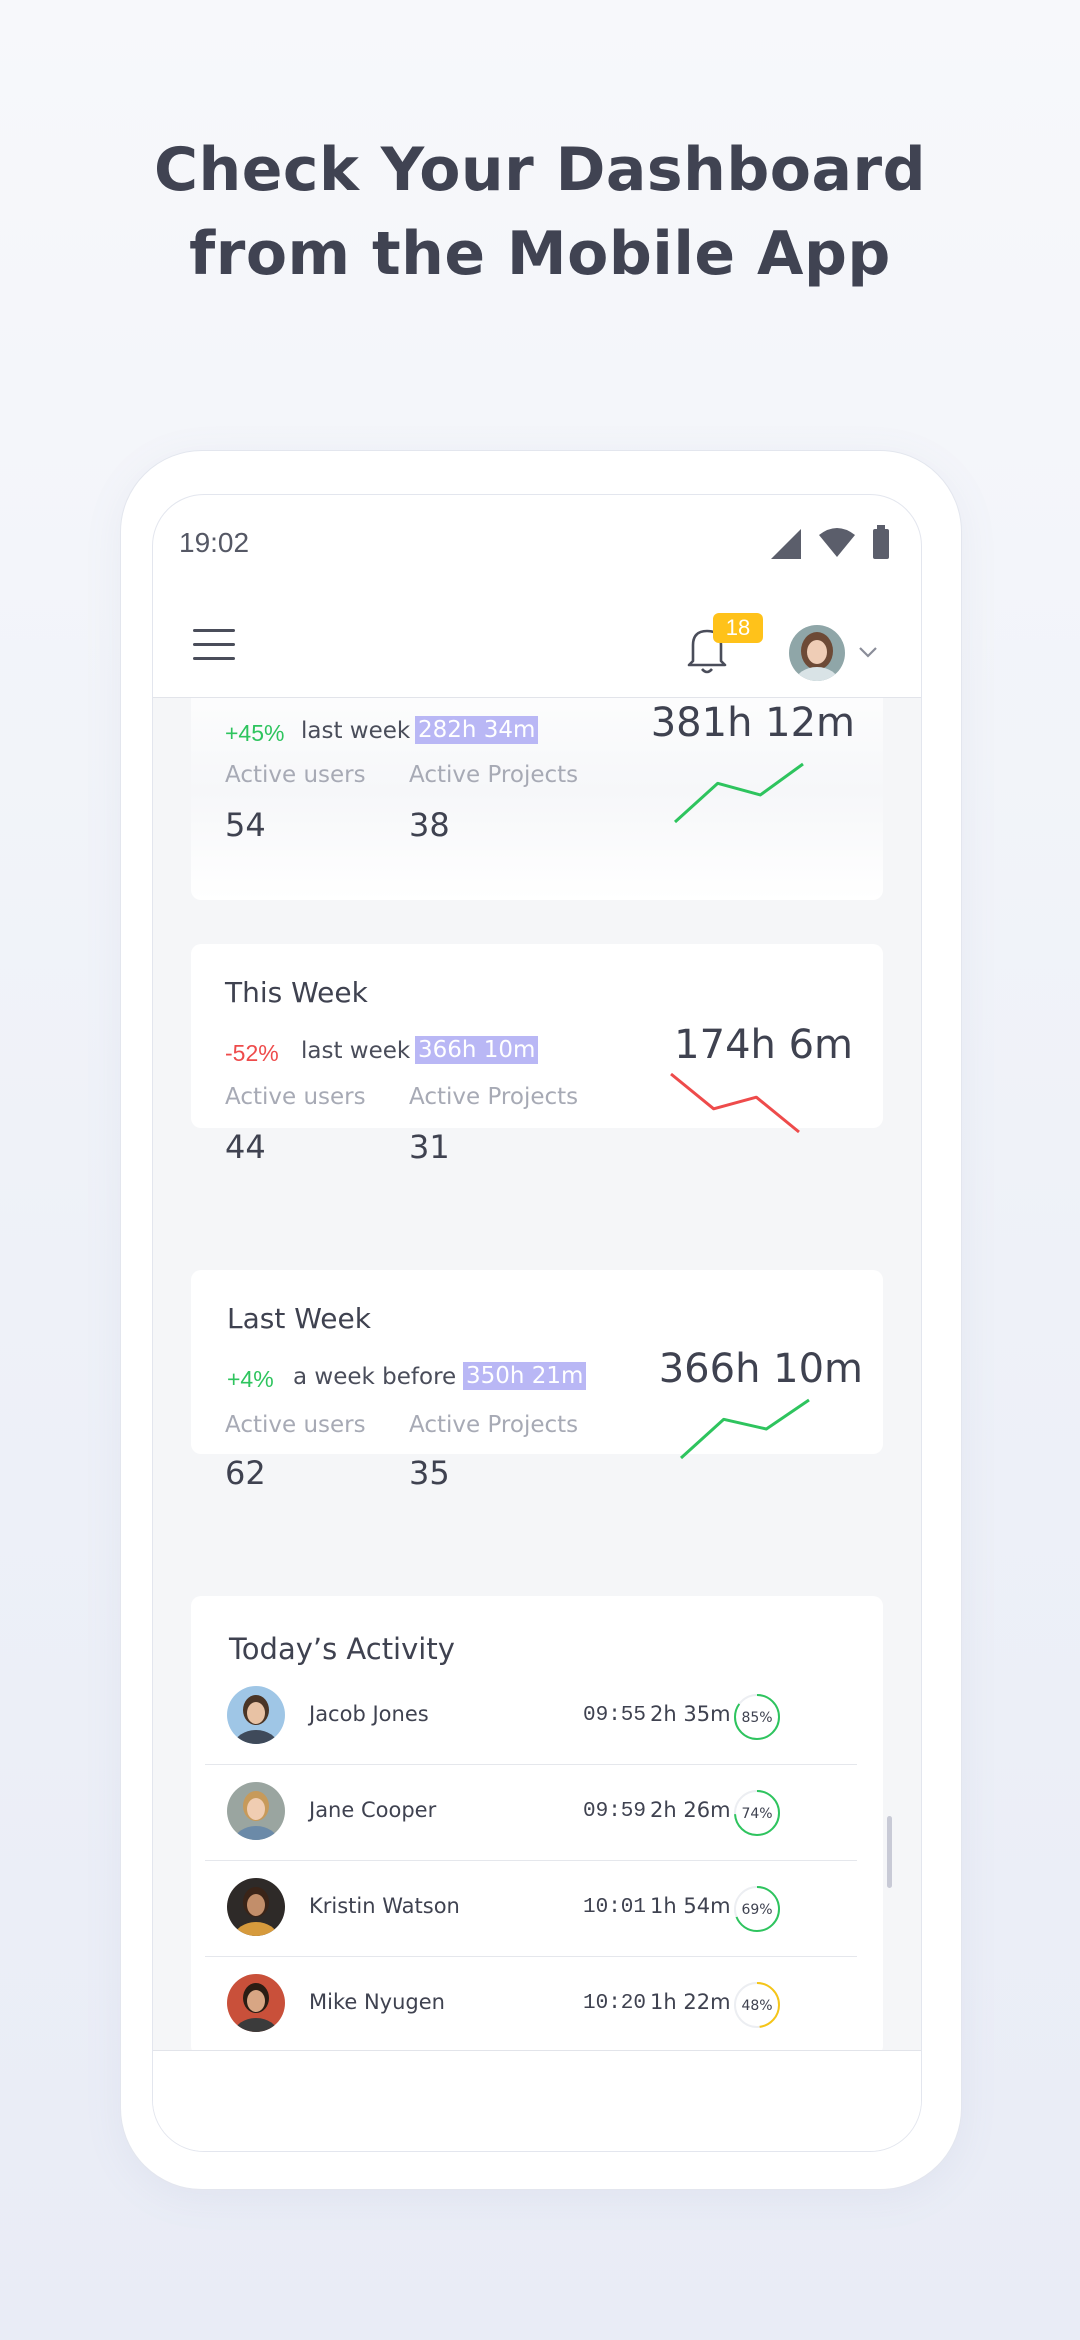 The height and width of the screenshot is (2340, 1080). Describe the element at coordinates (690, 1810) in the screenshot. I see `duration: 2h 26m` at that location.